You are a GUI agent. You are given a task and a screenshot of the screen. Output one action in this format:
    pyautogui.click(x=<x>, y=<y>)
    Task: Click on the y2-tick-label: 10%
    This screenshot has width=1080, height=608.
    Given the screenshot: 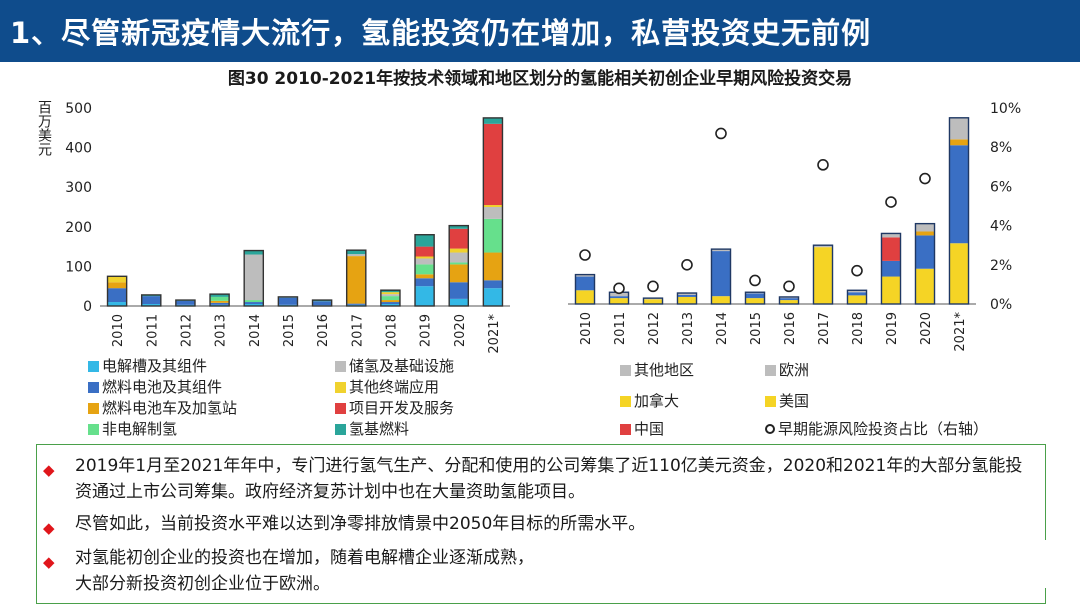 What is the action you would take?
    pyautogui.click(x=1005, y=109)
    